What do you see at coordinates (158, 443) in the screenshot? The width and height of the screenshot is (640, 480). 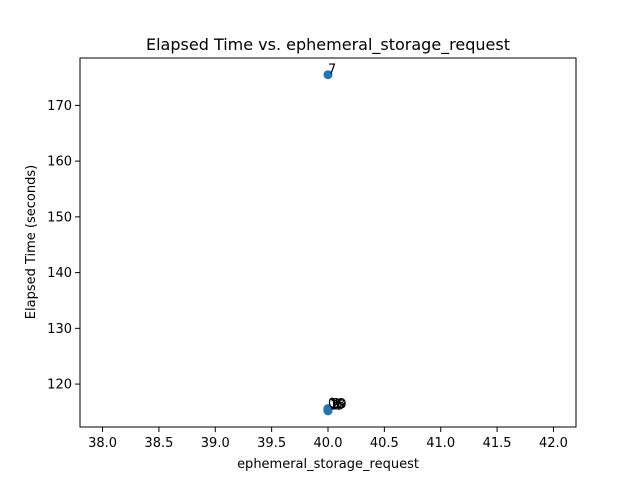 I see `x-tick-label: 38.5` at bounding box center [158, 443].